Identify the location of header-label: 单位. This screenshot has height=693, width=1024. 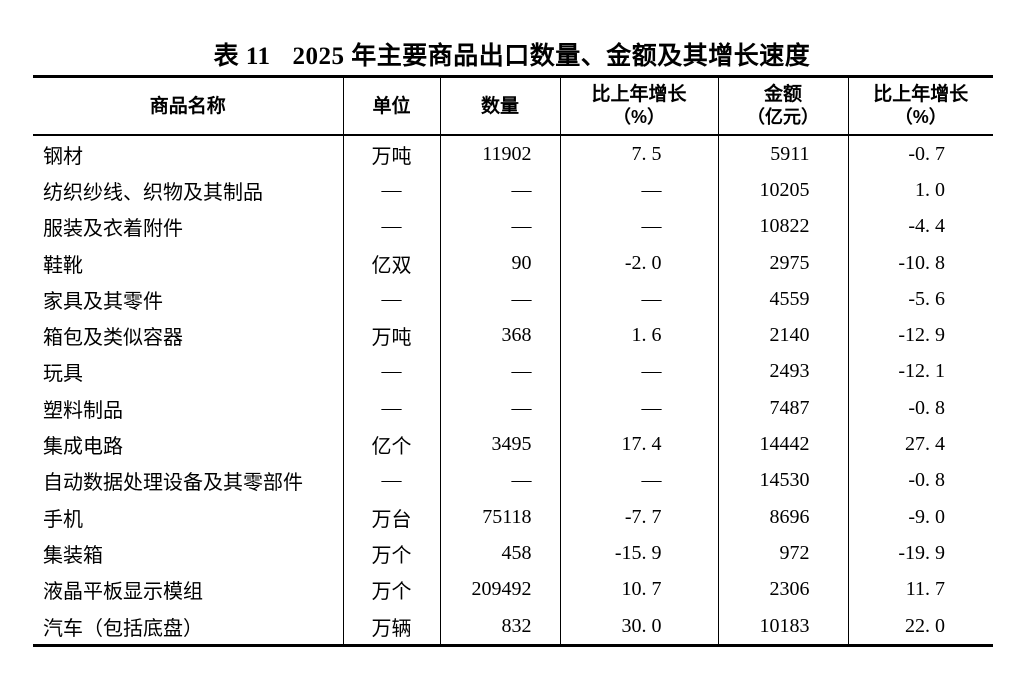
(391, 106).